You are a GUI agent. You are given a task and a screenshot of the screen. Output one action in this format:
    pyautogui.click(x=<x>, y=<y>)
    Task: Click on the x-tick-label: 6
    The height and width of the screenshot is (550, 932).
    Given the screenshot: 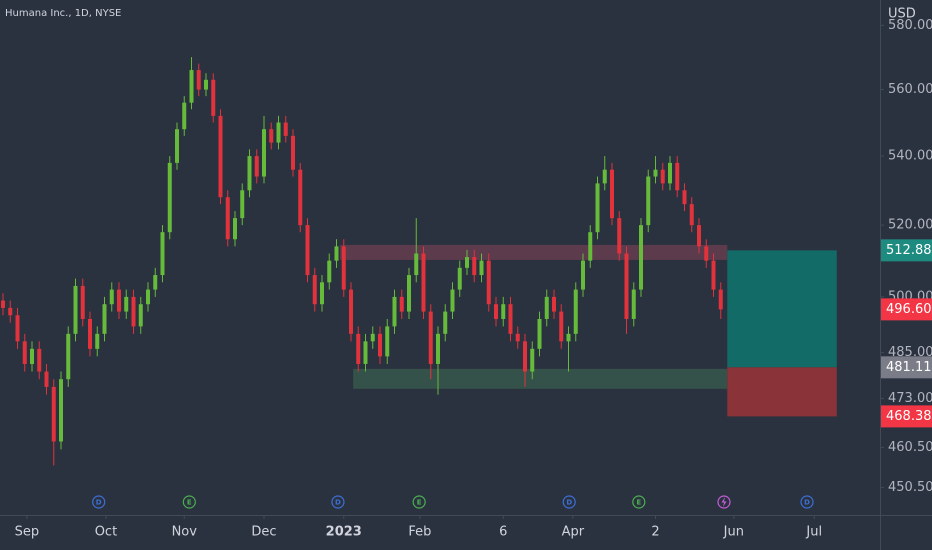 What is the action you would take?
    pyautogui.click(x=503, y=532)
    